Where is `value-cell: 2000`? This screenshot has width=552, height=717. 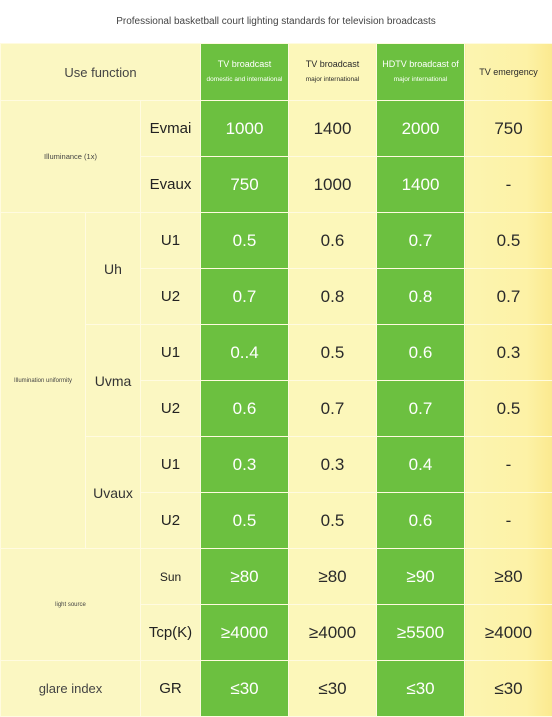
value-cell: 2000 is located at coordinates (421, 129).